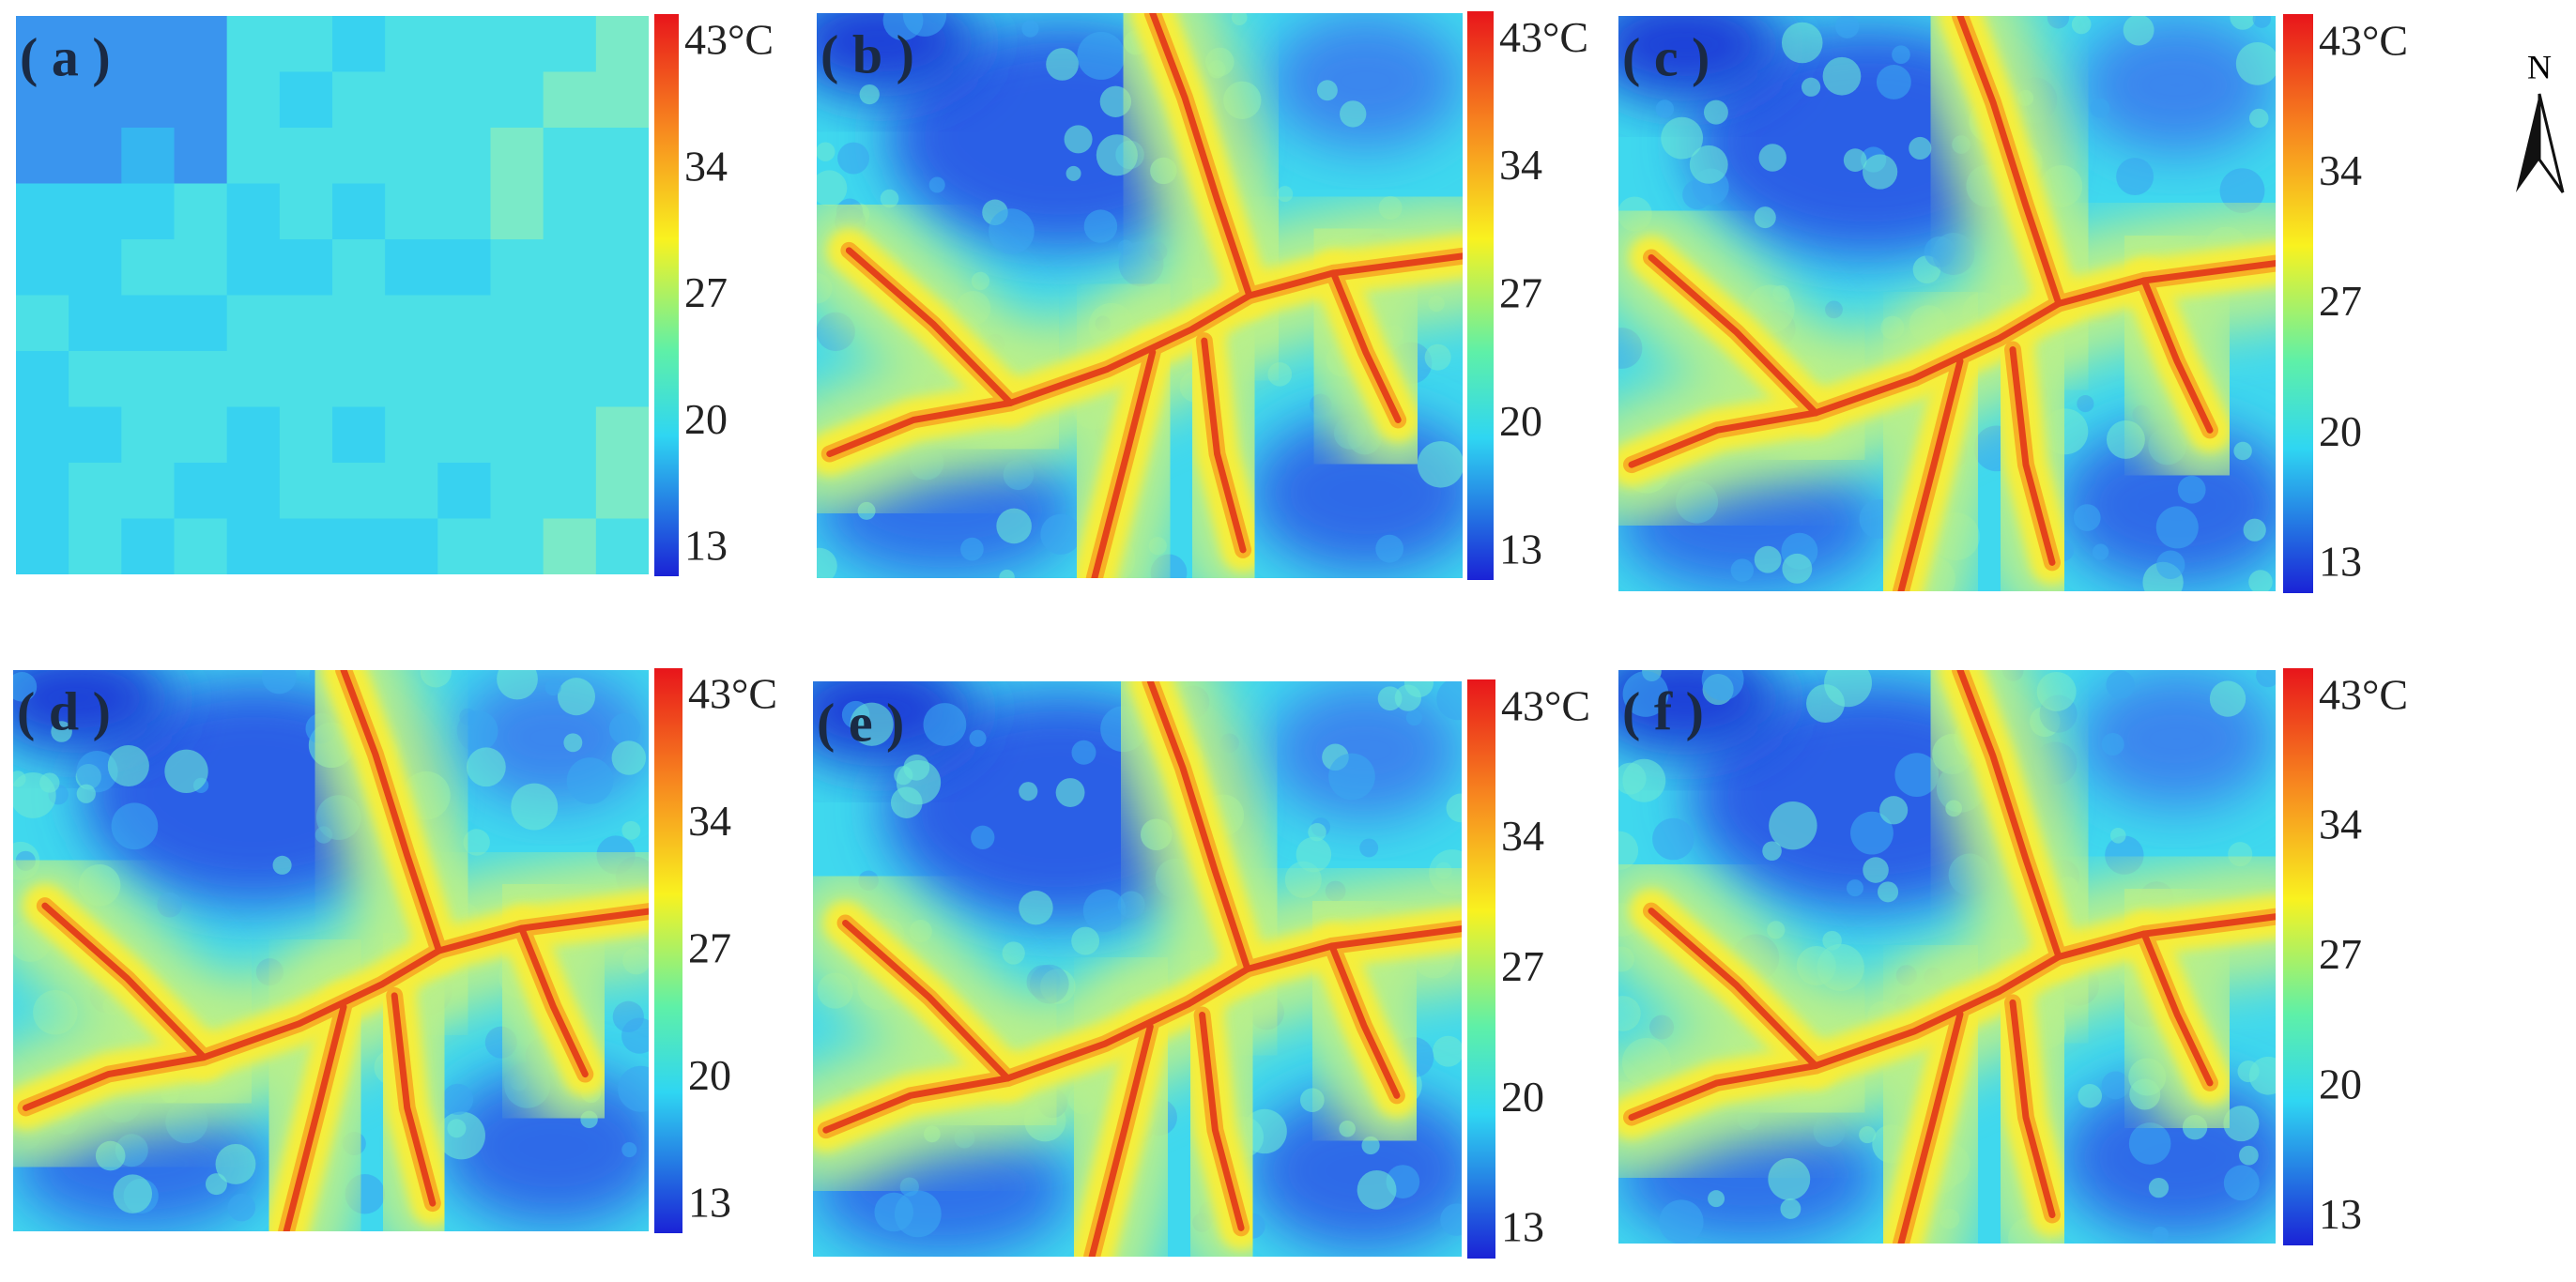  I want to click on map-panel: ( d ) 43°C 34 27 20 13, so click(395, 951).